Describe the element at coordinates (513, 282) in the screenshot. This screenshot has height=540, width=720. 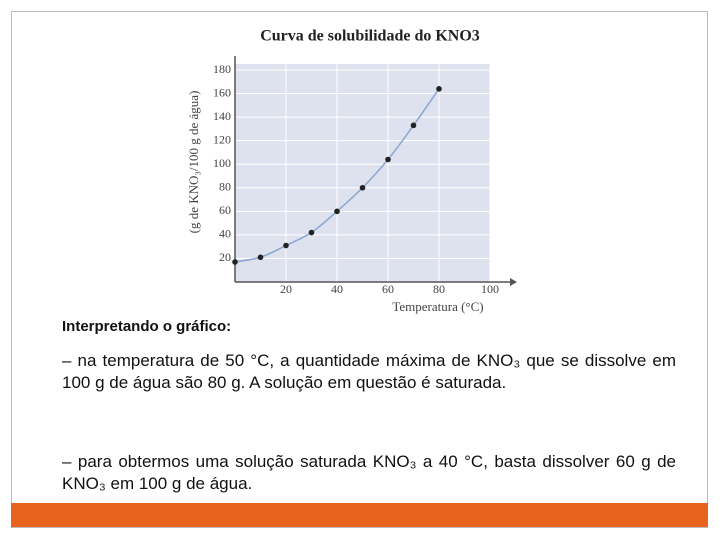
I see `x-axis-arrow` at that location.